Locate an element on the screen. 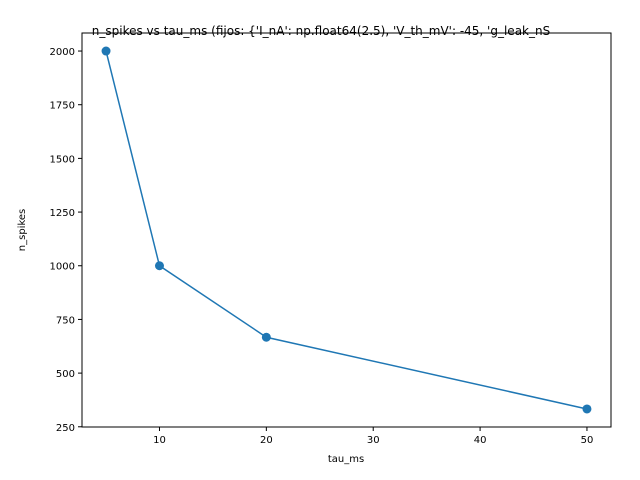  y-tick-label: 1750 is located at coordinates (62, 106).